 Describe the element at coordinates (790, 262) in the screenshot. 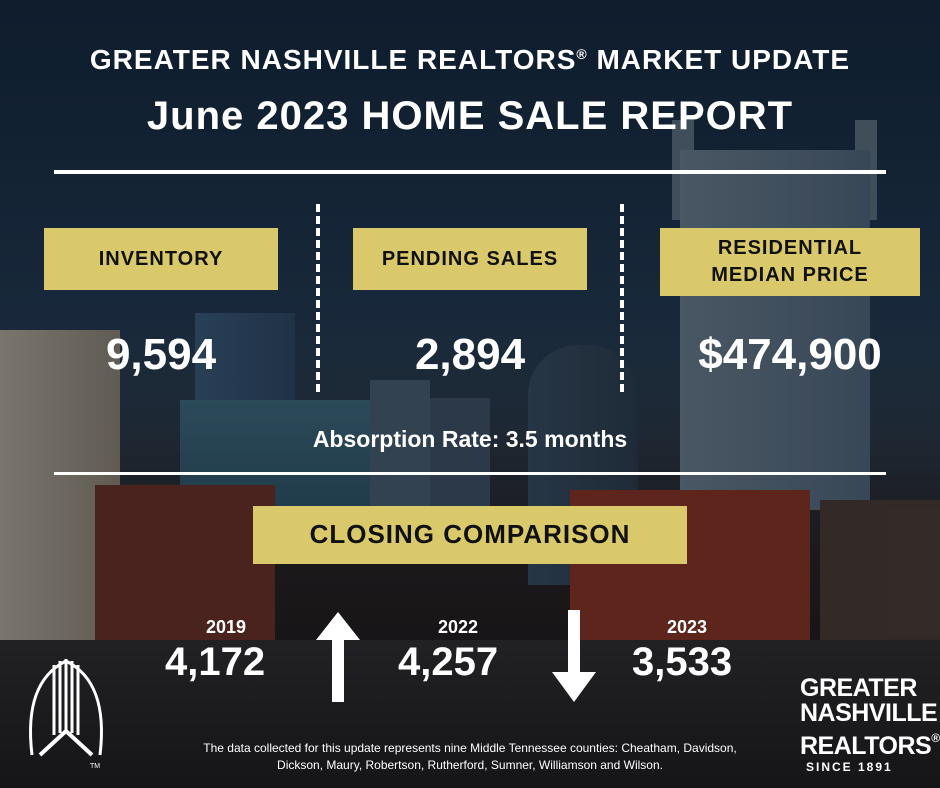

I see `median-price-label: RESIDENTIAL MEDIAN PRICE` at that location.